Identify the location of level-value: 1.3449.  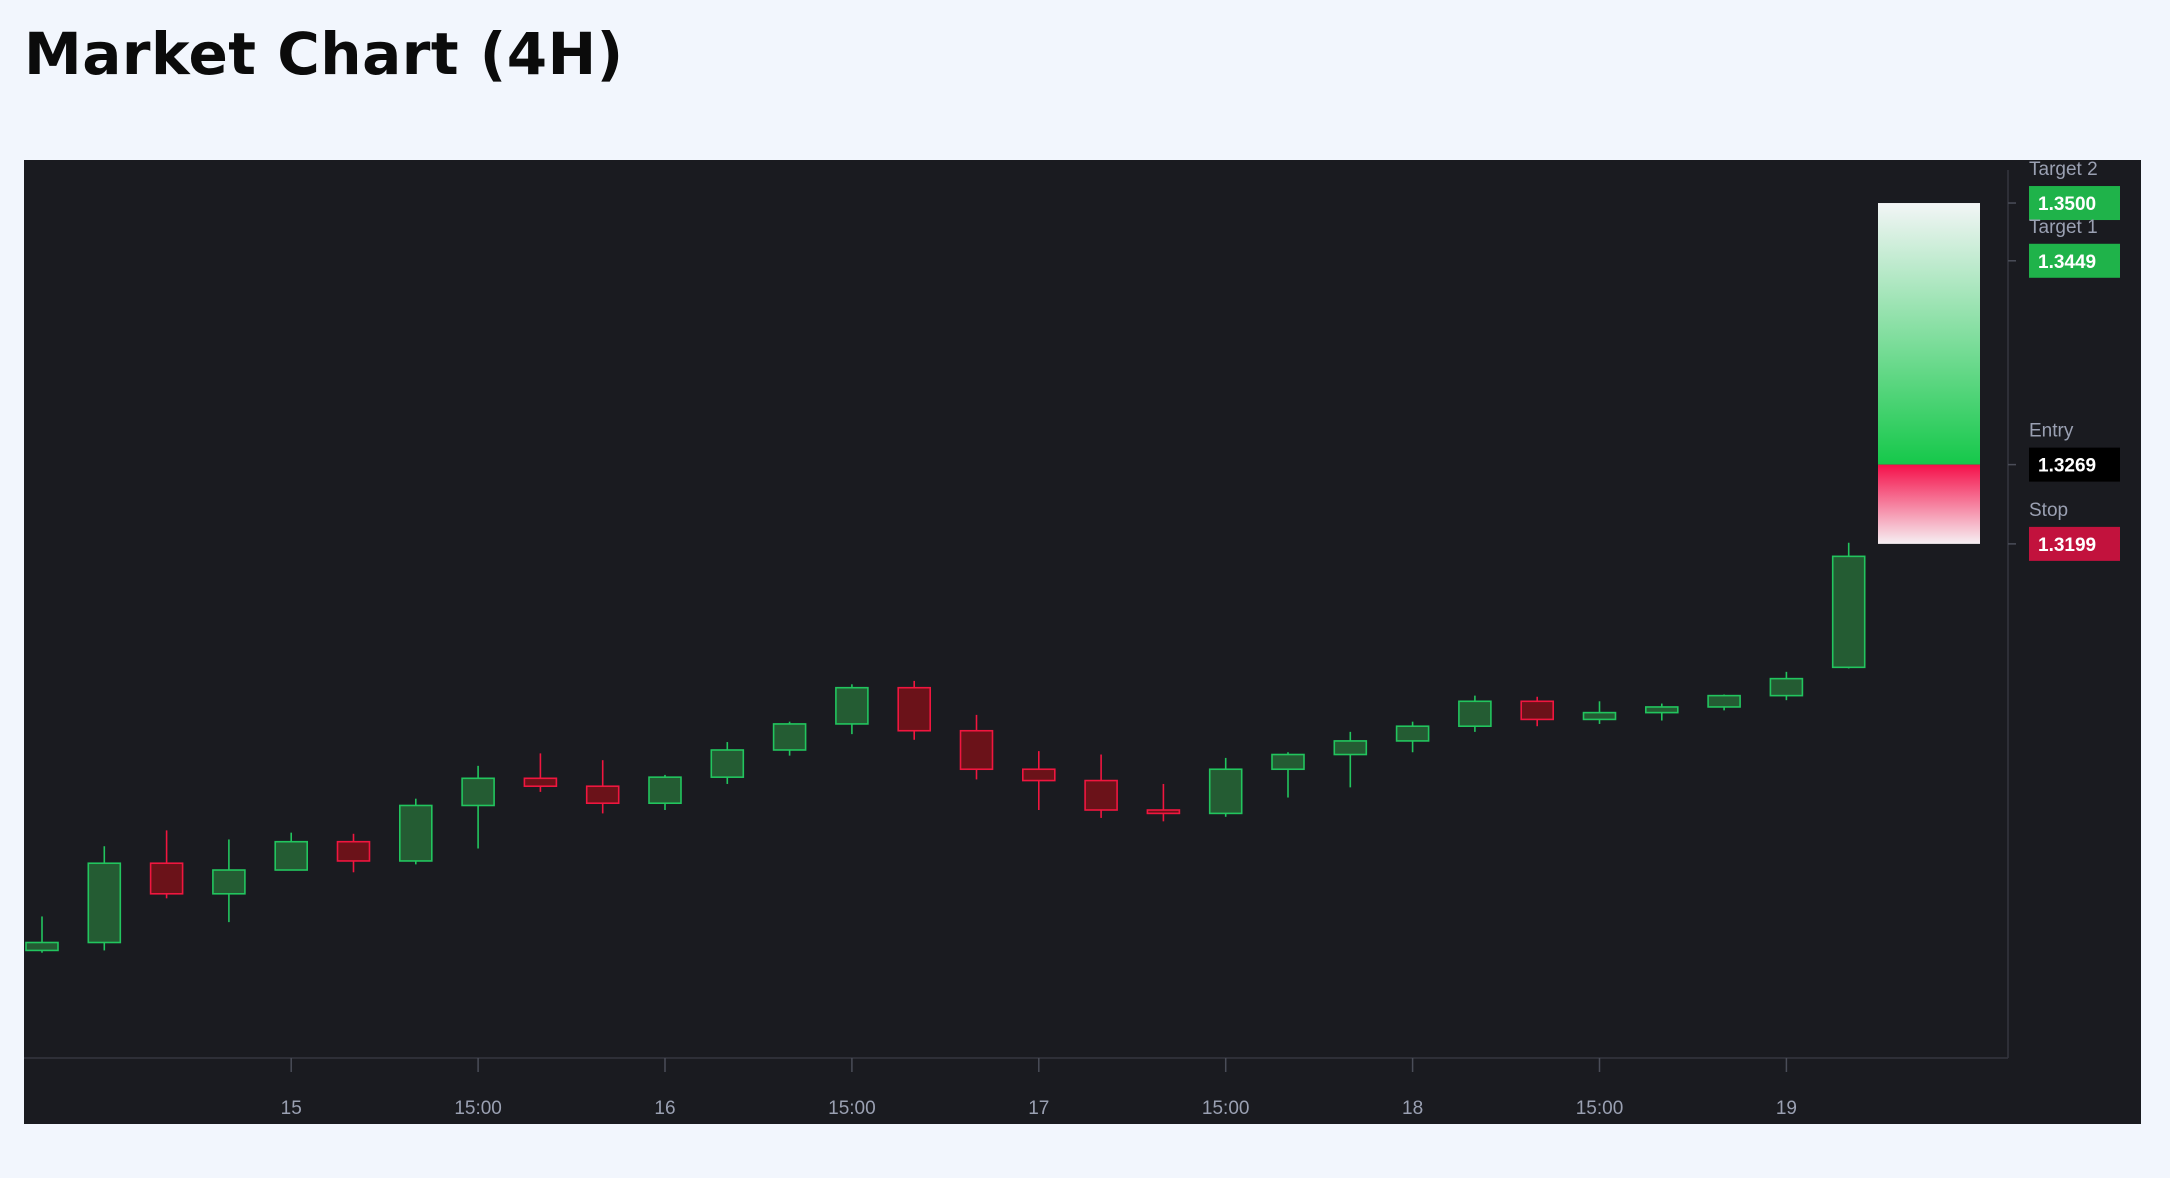
(2067, 262).